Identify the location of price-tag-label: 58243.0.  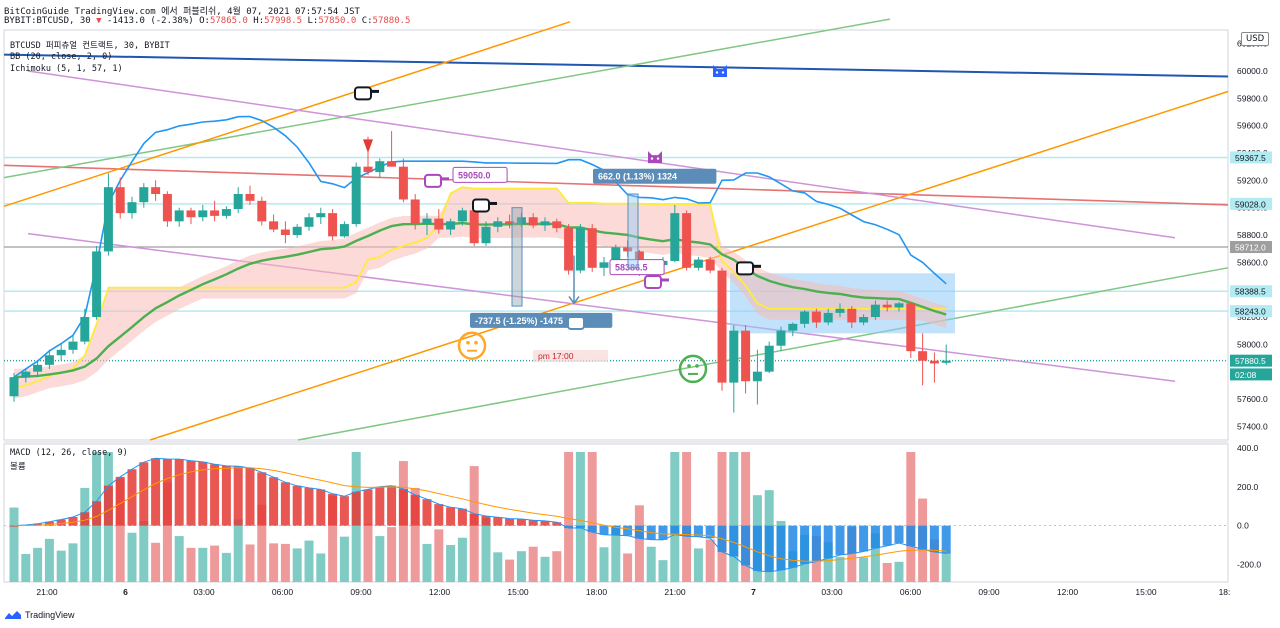
(1250, 312).